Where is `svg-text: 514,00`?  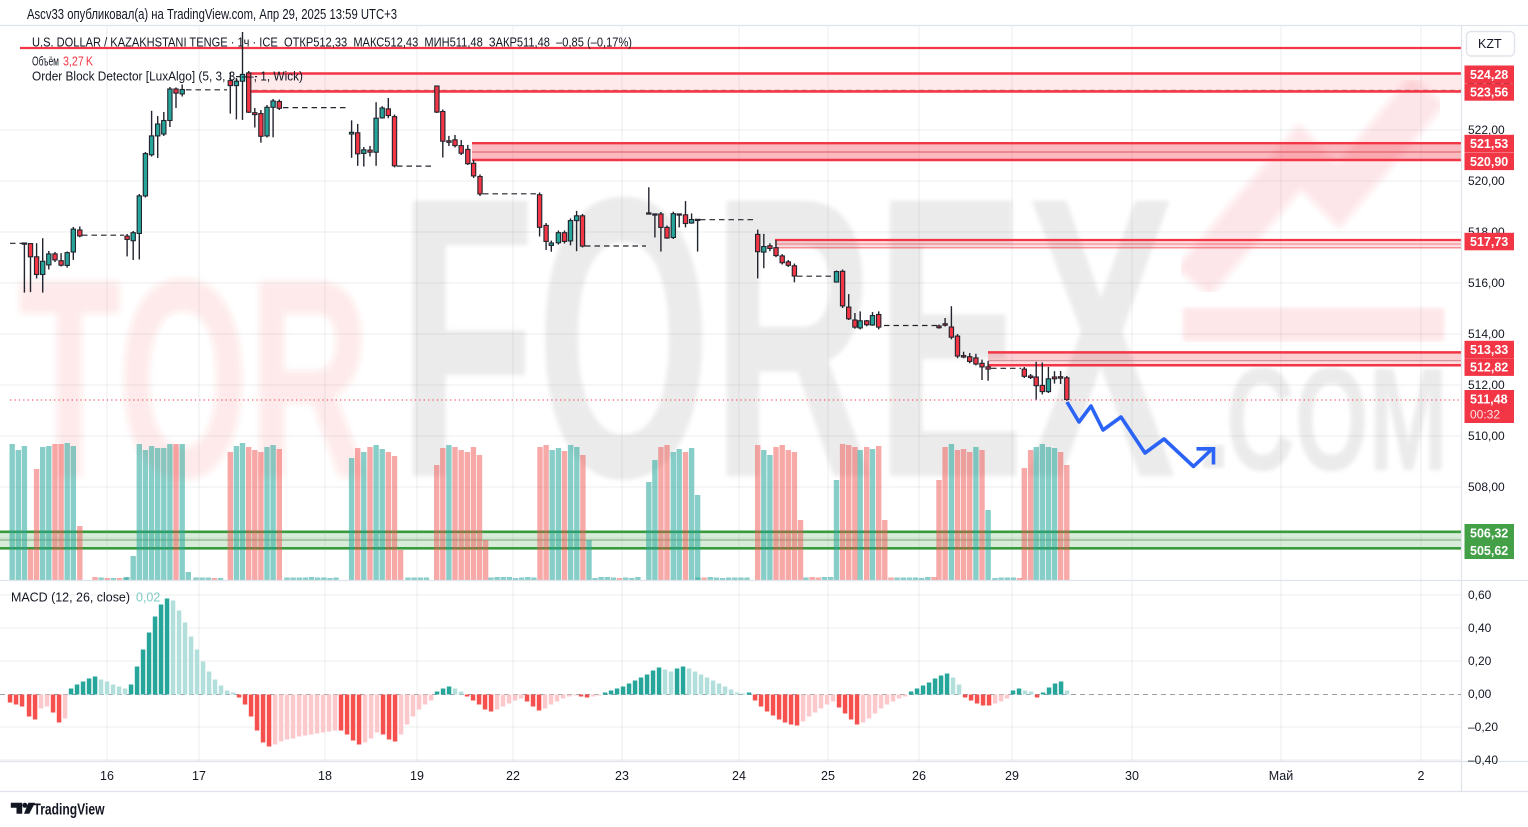
svg-text: 514,00 is located at coordinates (1486, 334).